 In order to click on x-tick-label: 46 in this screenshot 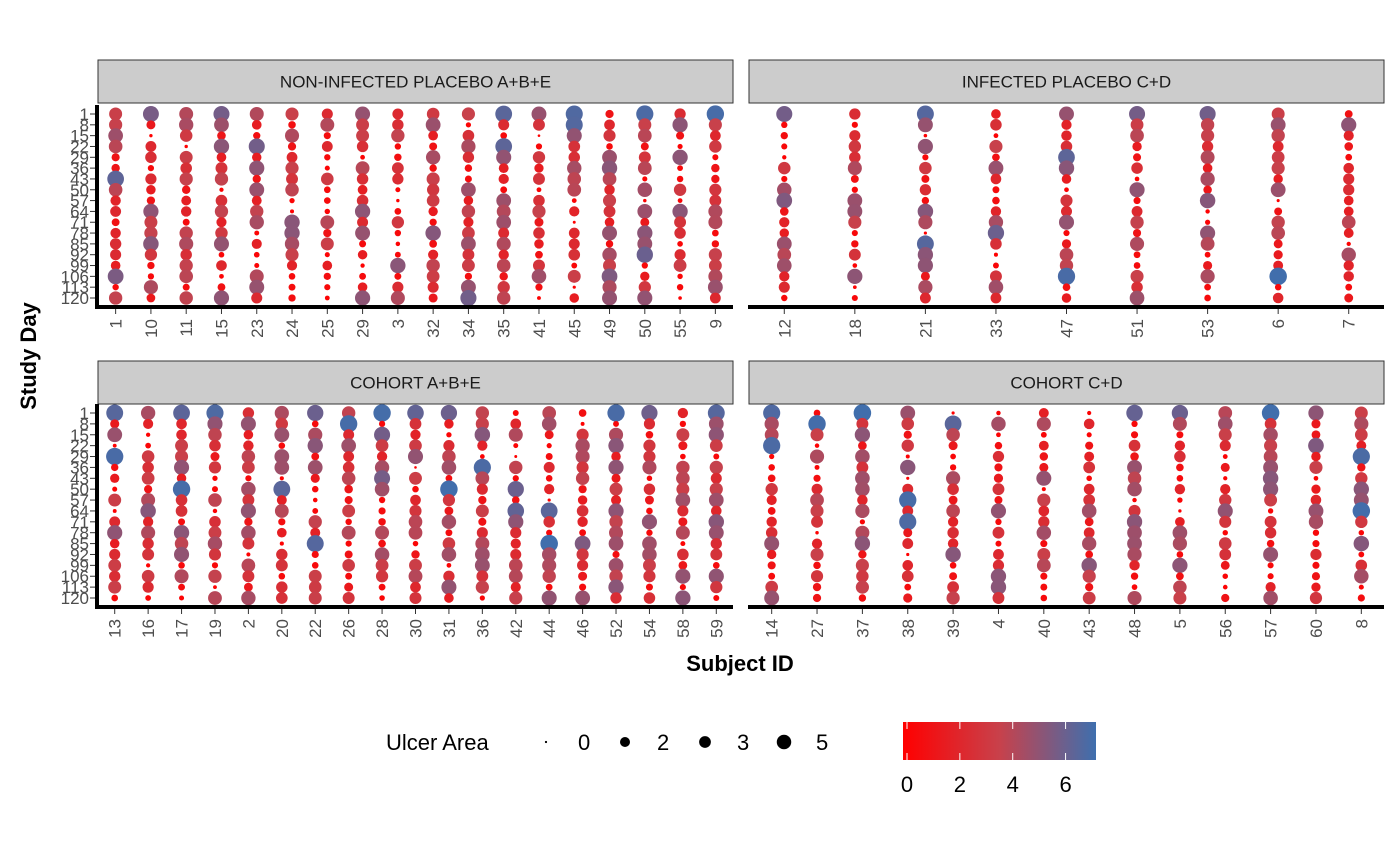, I will do `click(583, 628)`.